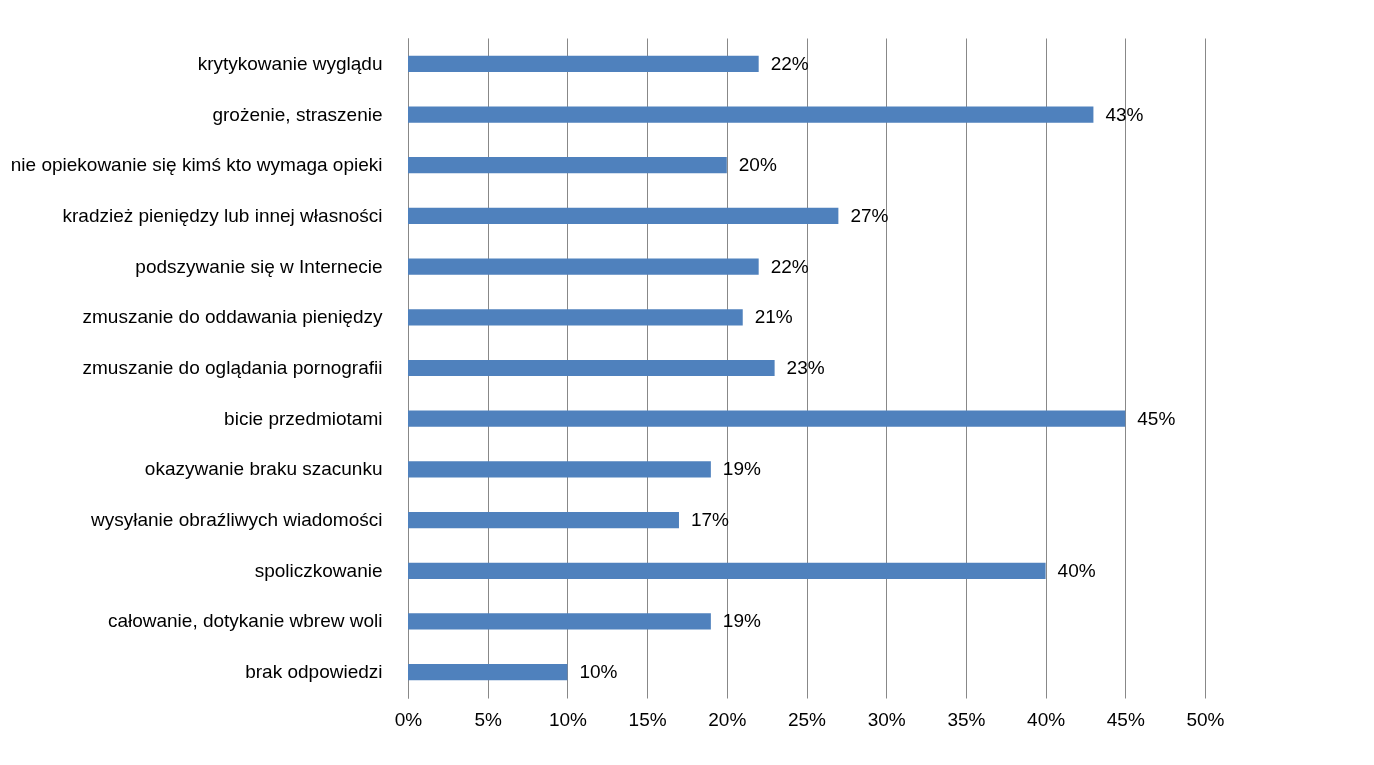 The height and width of the screenshot is (765, 1374). Describe the element at coordinates (297, 114) in the screenshot. I see `y-tick-label: grożenie, straszenie` at that location.